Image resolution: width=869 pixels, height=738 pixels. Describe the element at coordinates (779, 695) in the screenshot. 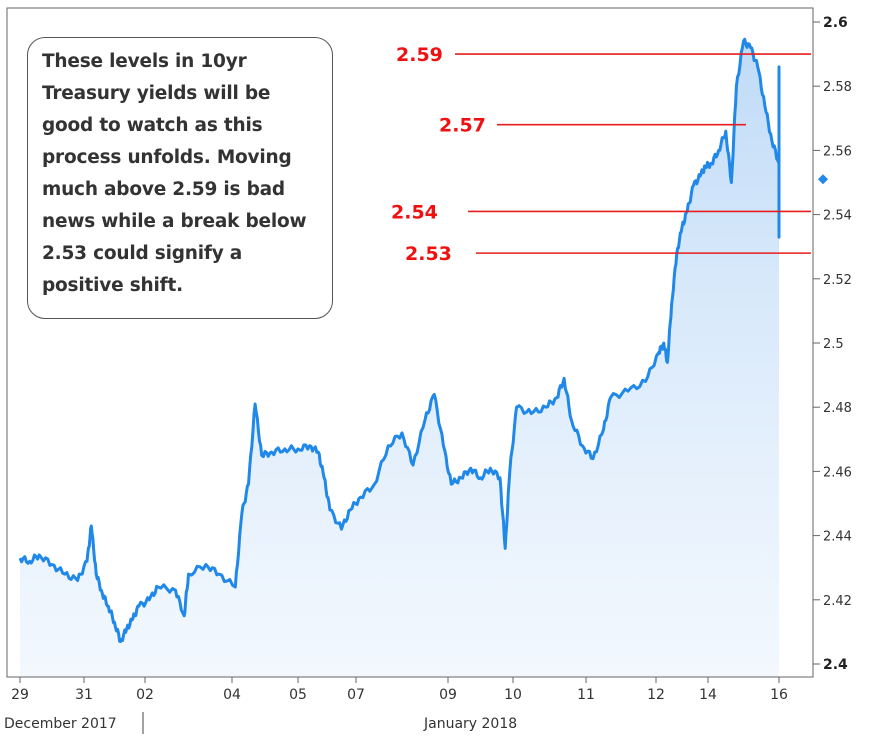

I see `x-tick-label: 16` at that location.